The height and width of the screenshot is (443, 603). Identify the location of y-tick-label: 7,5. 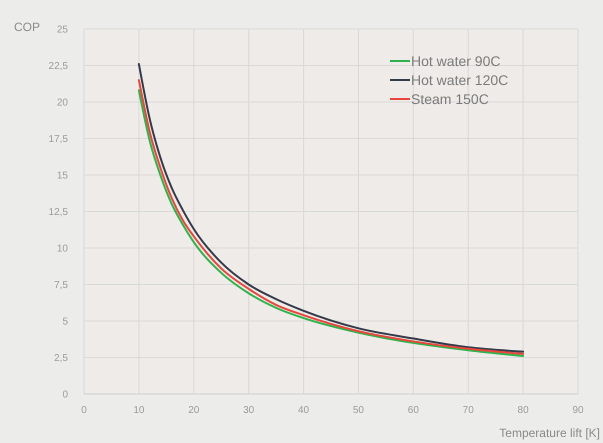
(61, 285).